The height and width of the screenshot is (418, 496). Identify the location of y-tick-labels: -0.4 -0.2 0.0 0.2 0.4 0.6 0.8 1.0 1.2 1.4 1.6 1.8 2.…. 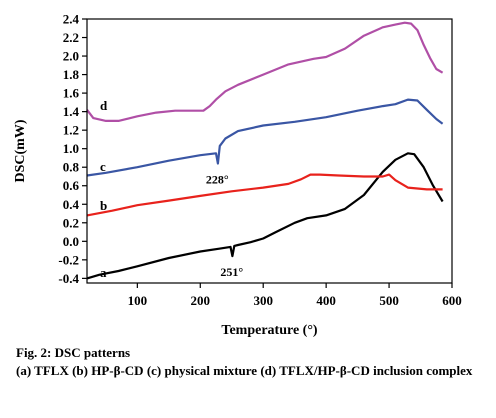
(68, 149).